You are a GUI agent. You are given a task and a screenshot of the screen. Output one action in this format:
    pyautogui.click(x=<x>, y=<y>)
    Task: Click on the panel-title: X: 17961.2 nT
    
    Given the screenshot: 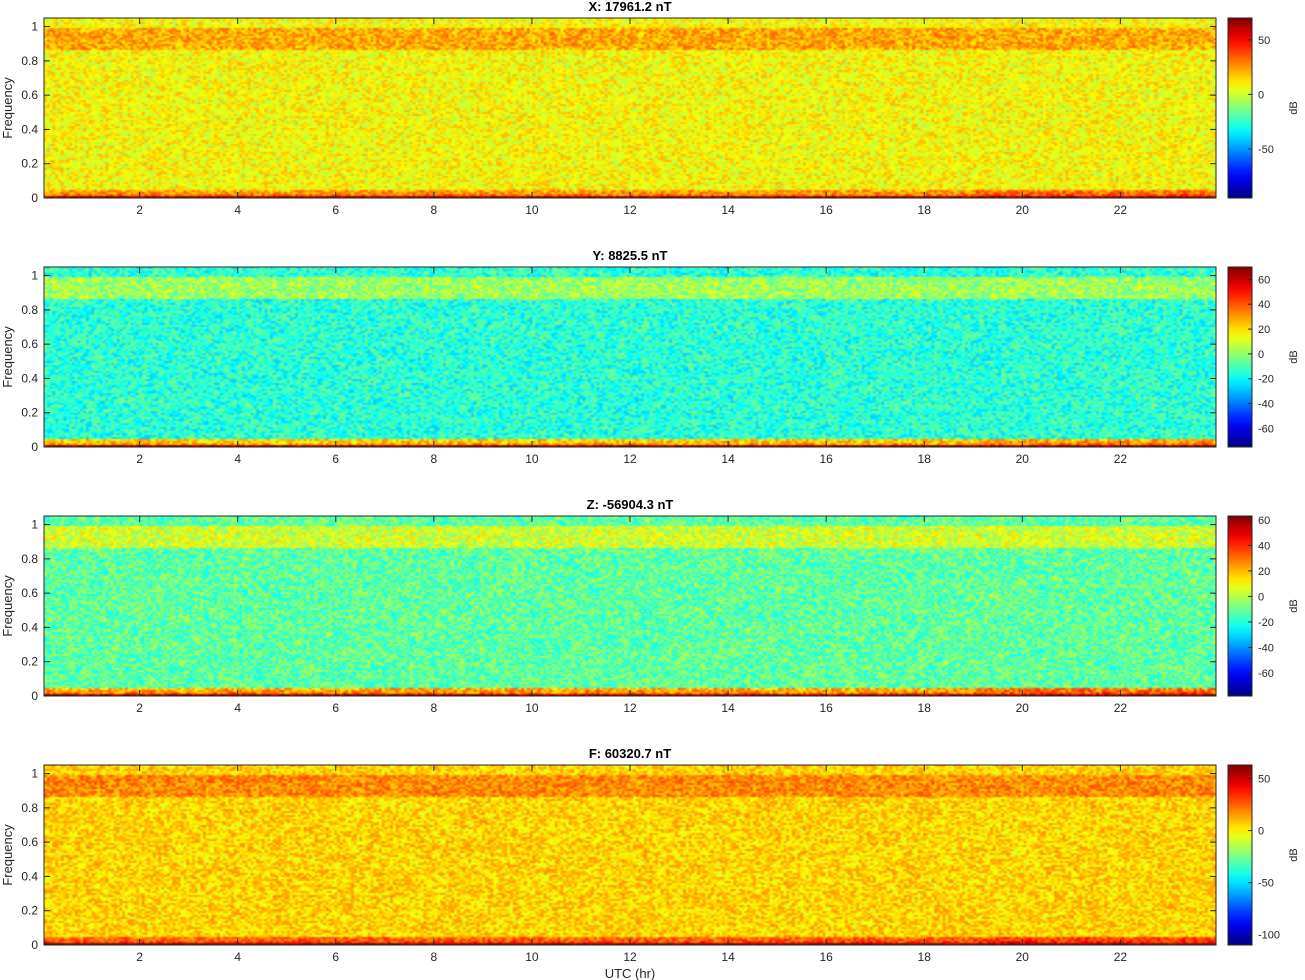 What is the action you would take?
    pyautogui.click(x=629, y=7)
    